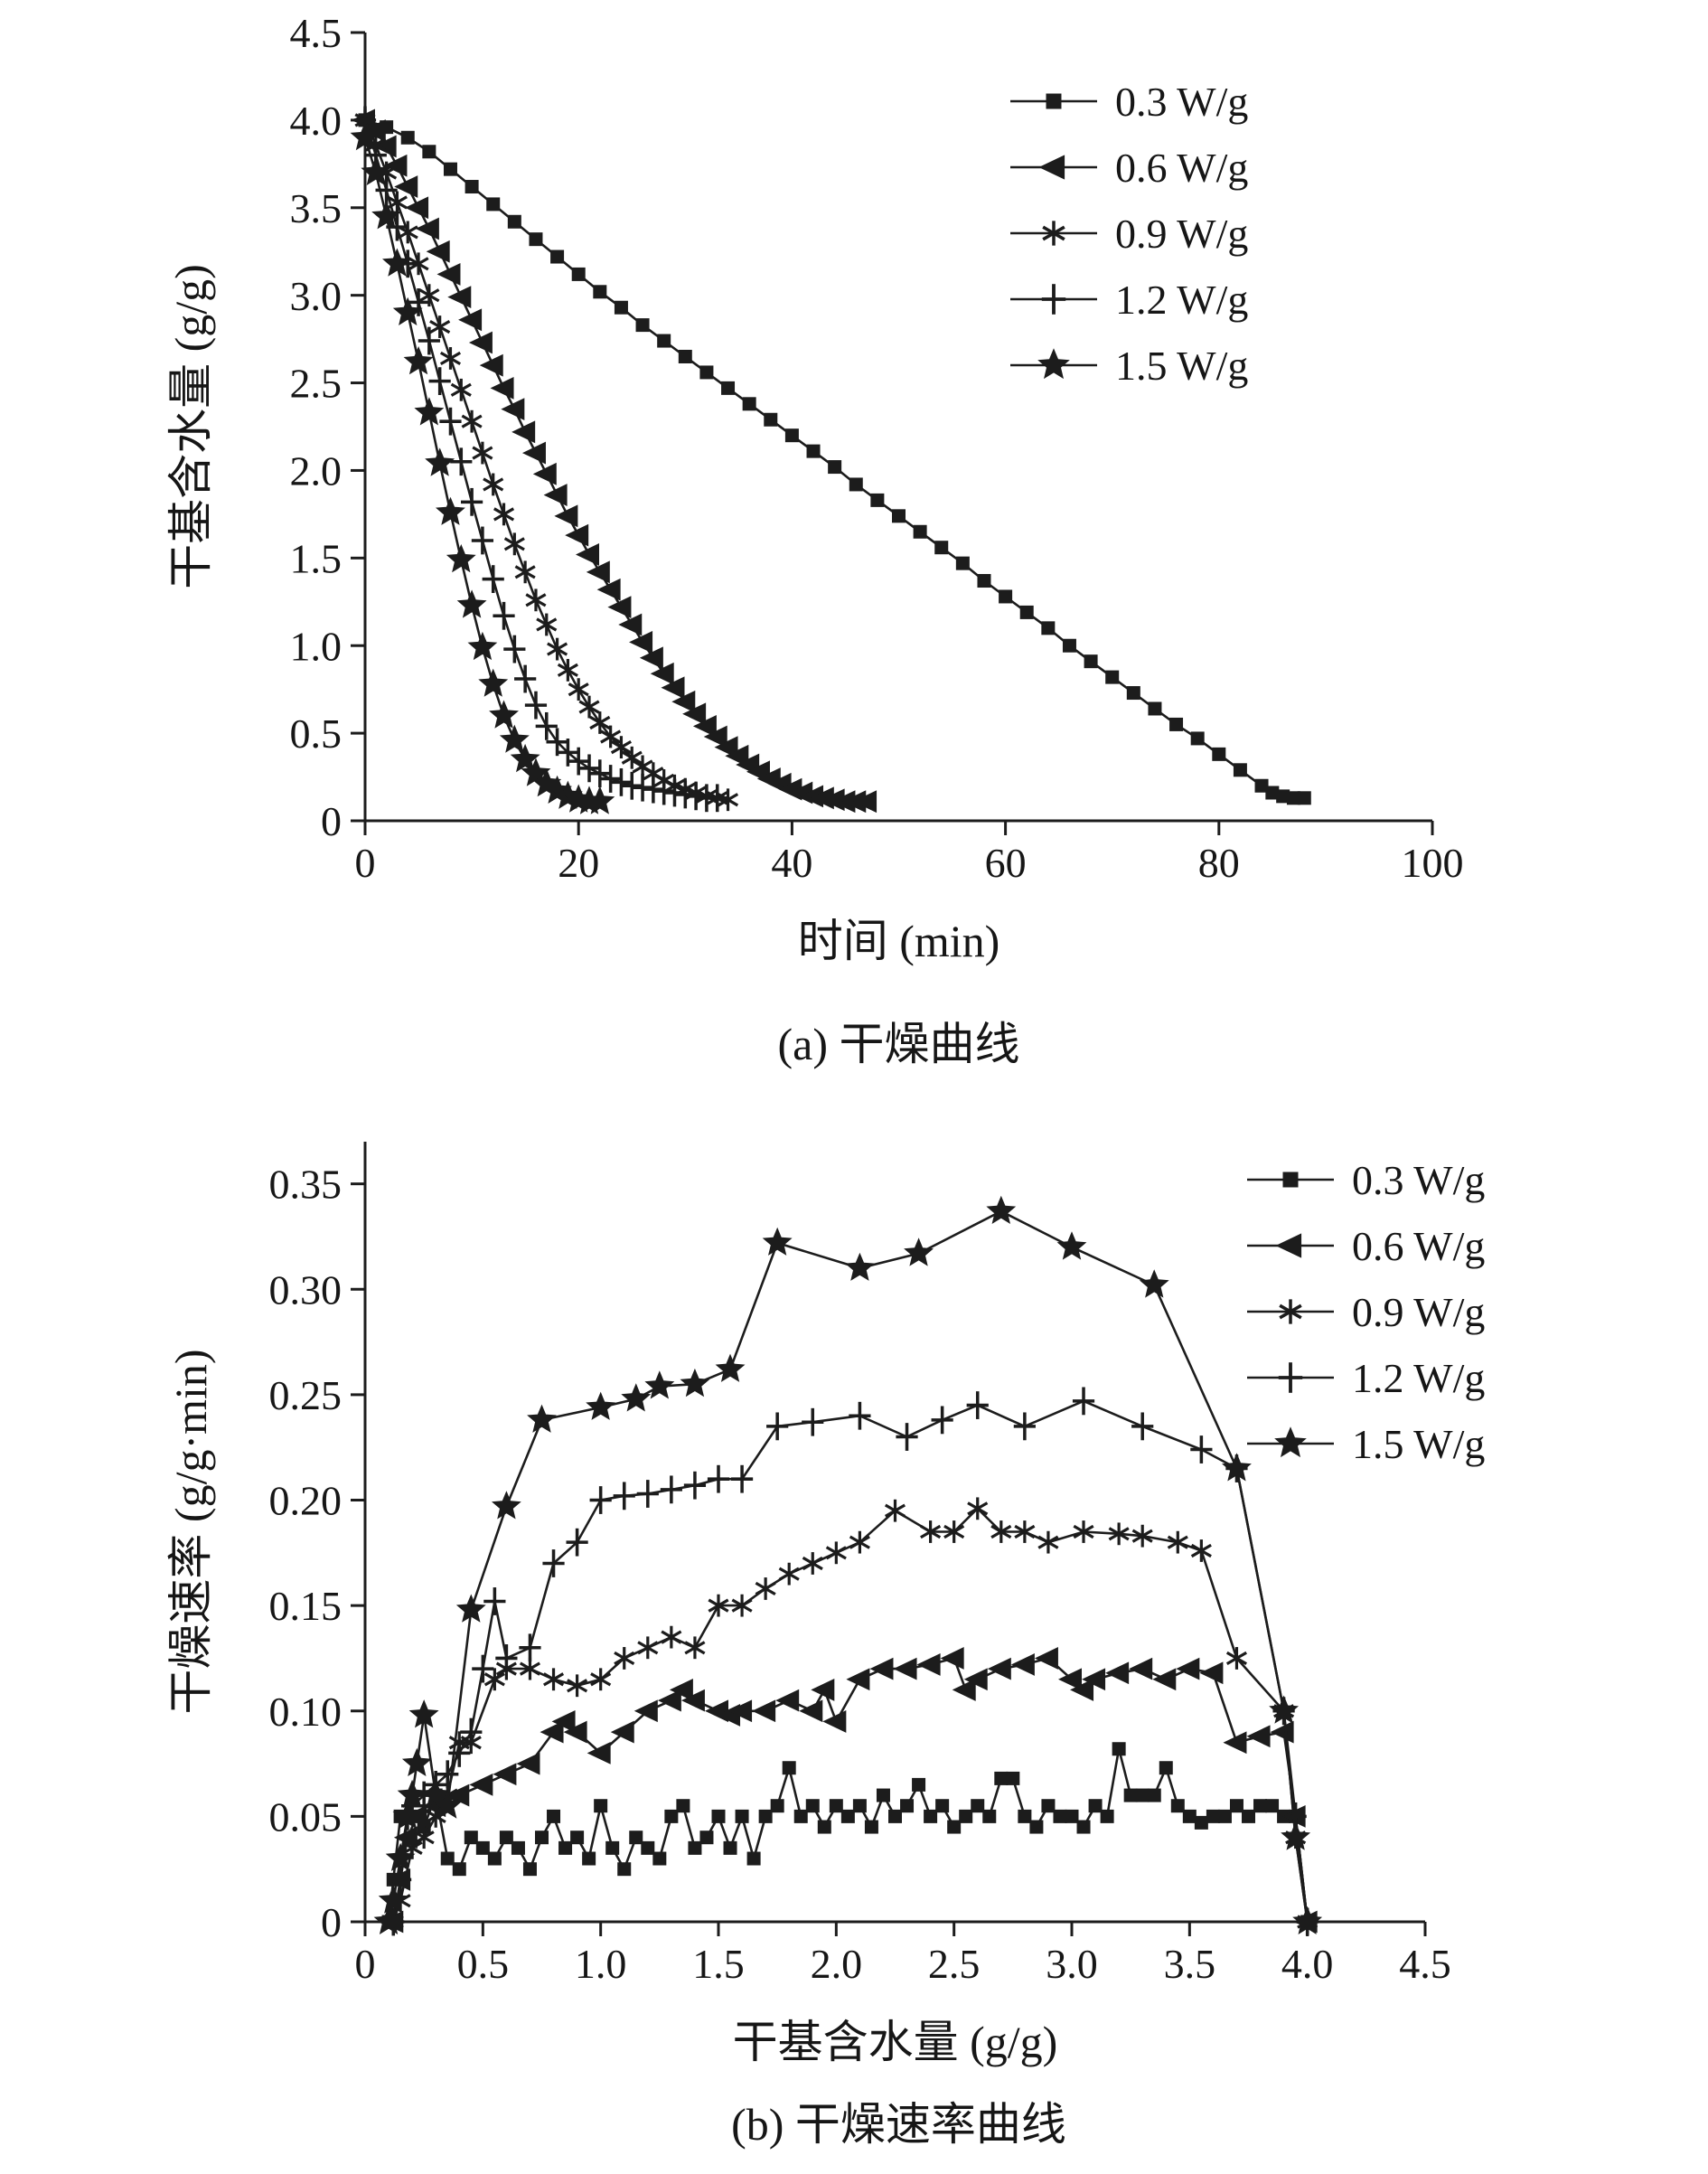  I want to click on x-tick-label: 3.0, so click(1072, 1964).